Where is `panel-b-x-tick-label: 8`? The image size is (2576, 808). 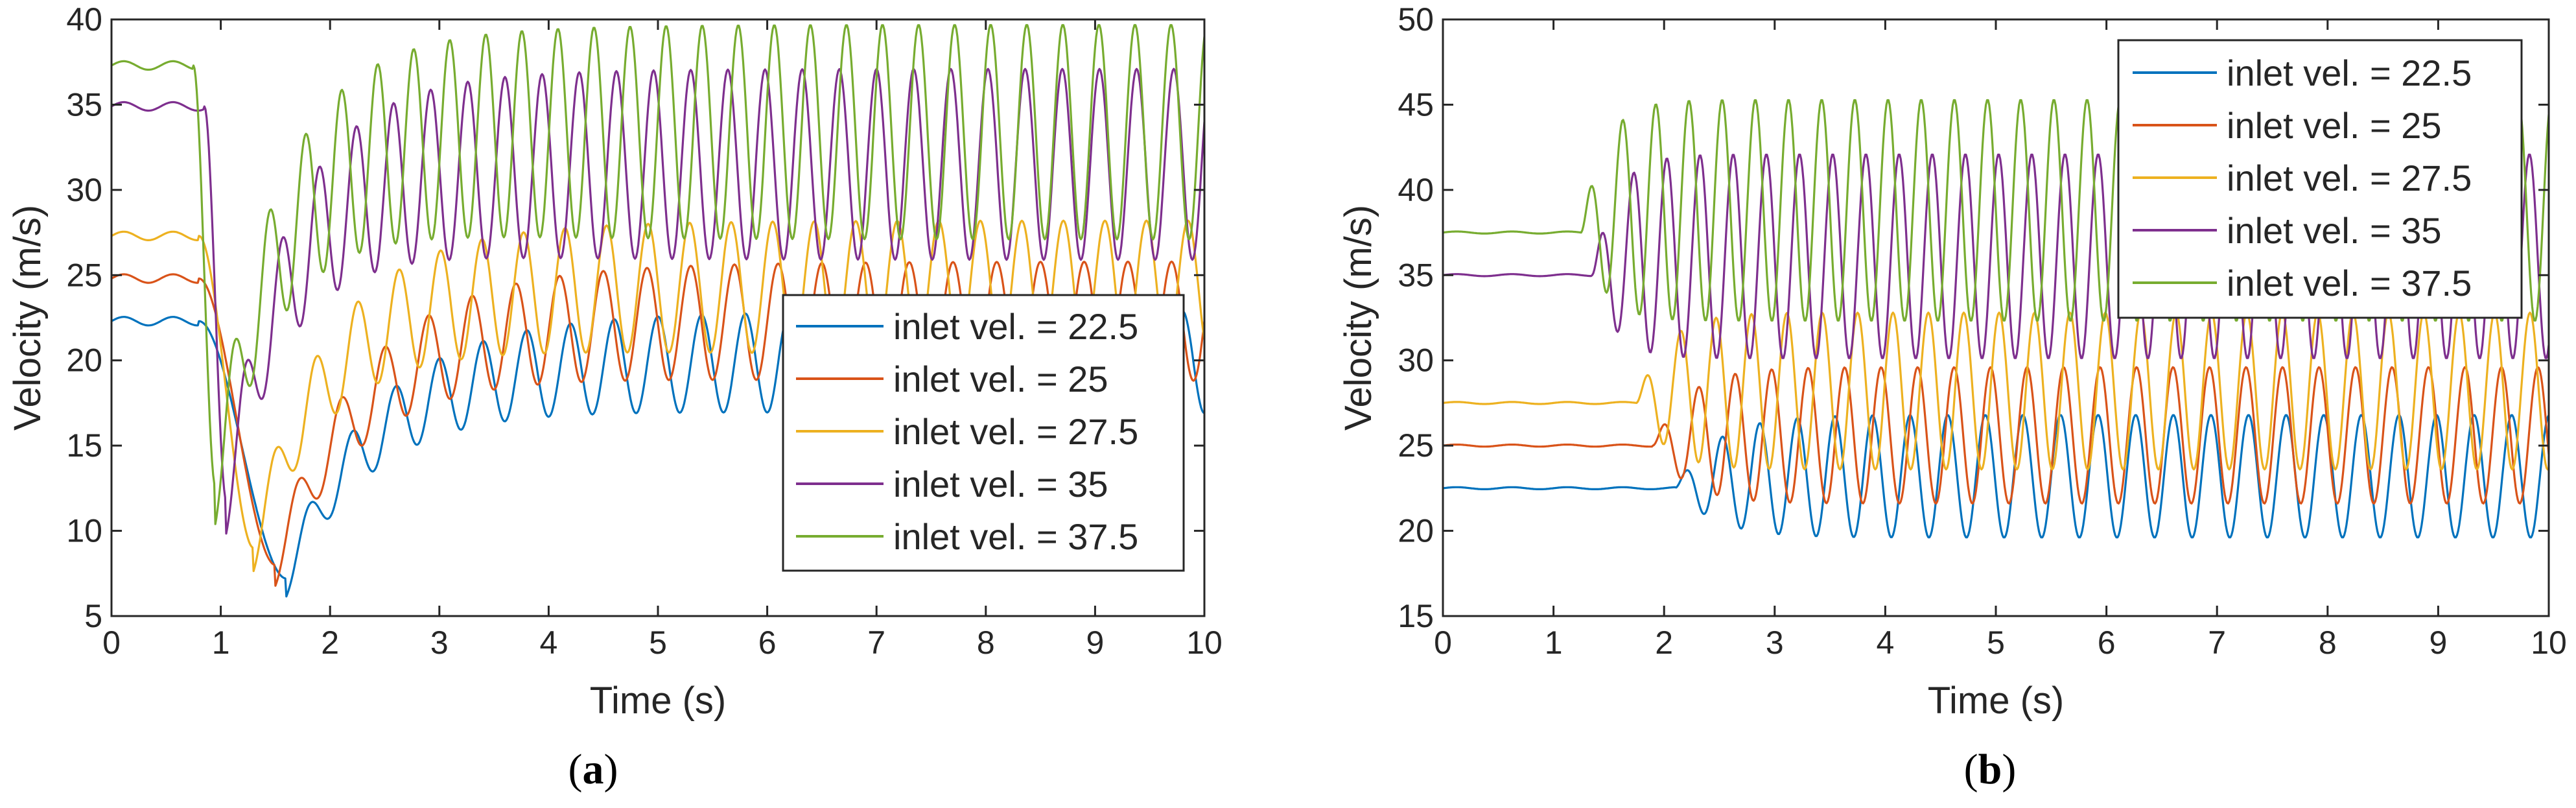 panel-b-x-tick-label: 8 is located at coordinates (2328, 642).